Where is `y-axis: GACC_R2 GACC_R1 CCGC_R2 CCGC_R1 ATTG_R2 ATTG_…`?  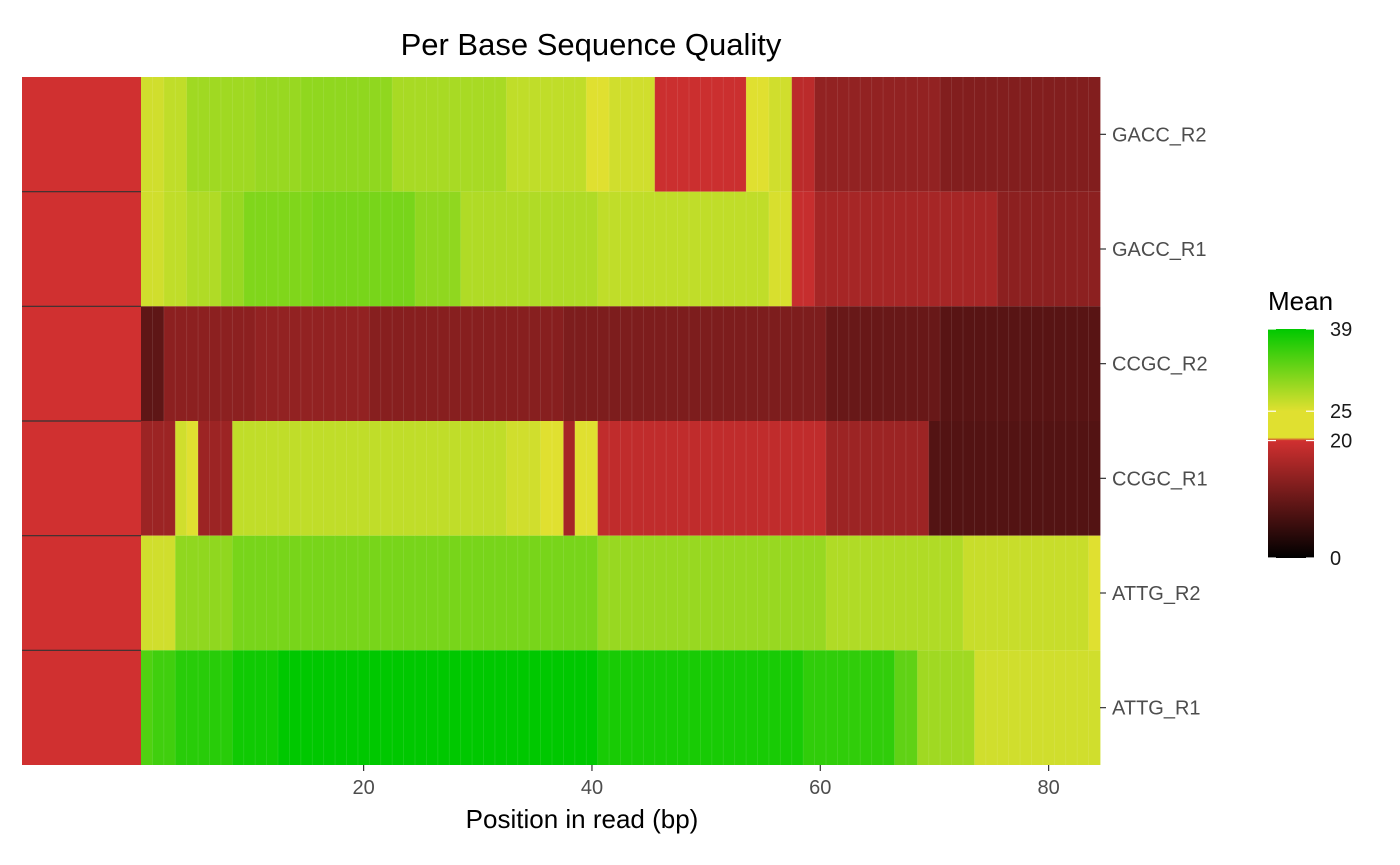 y-axis: GACC_R2 GACC_R1 CCGC_R2 CCGC_R1 ATTG_R2 ATTG_… is located at coordinates (1154, 422).